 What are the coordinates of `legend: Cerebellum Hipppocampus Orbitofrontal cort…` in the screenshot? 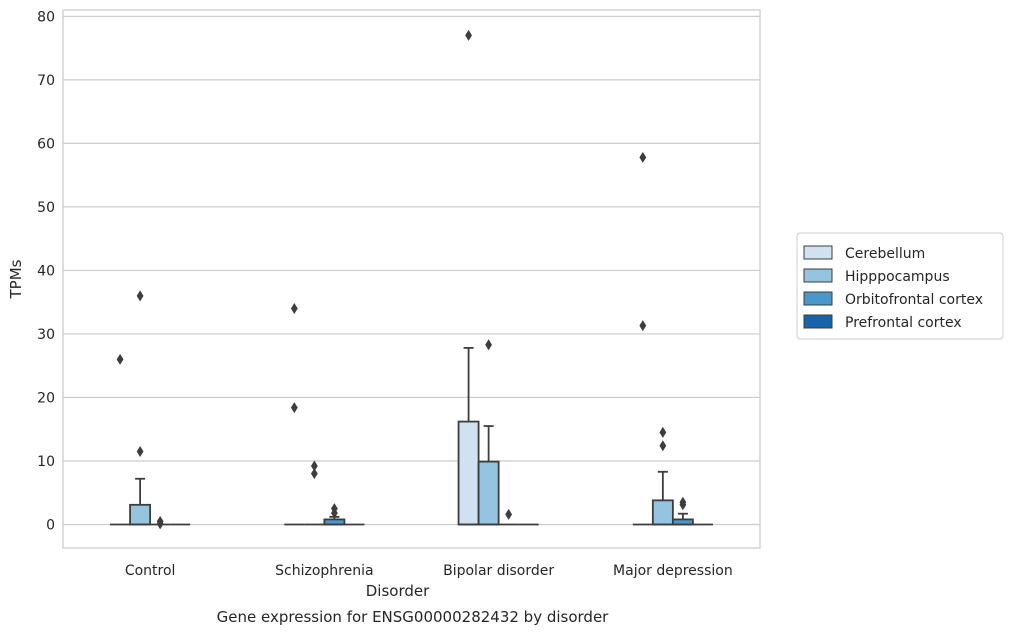 It's located at (900, 286).